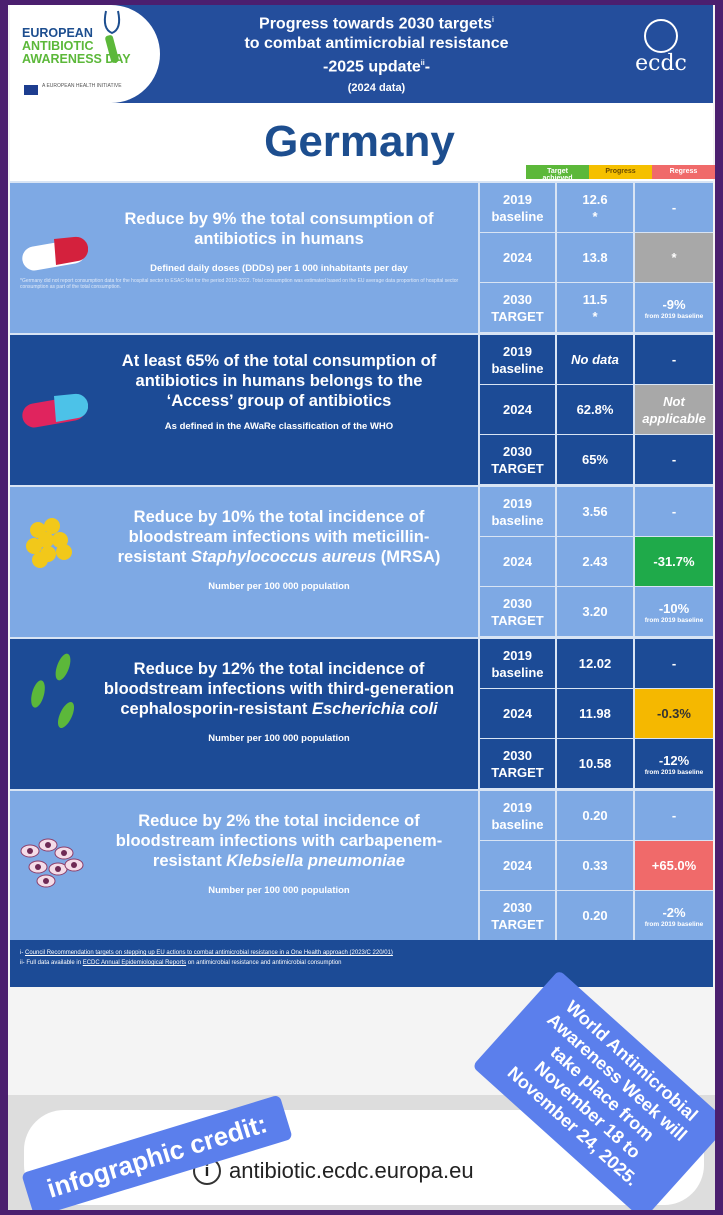  I want to click on change-cell: -31.7%, so click(673, 562).